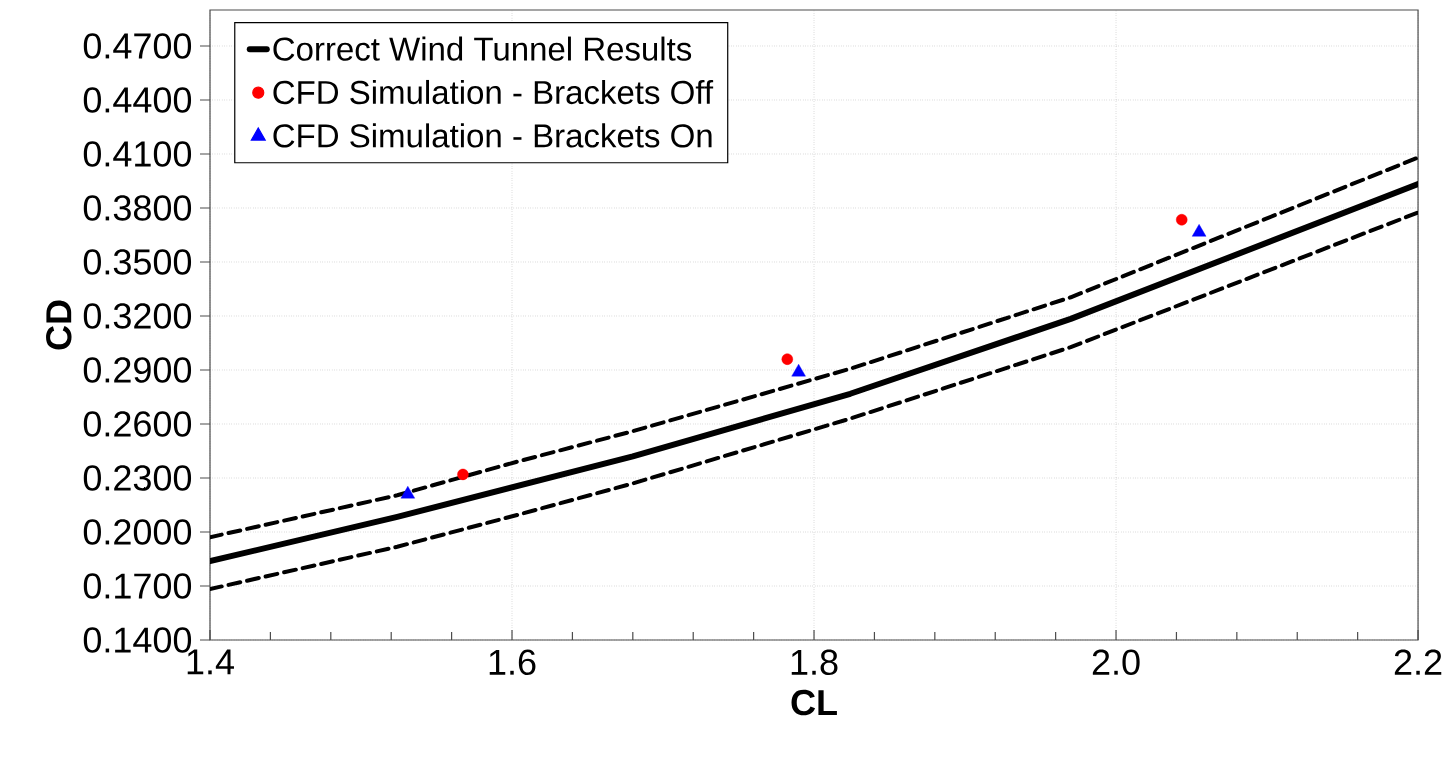 This screenshot has width=1449, height=765. Describe the element at coordinates (59, 325) in the screenshot. I see `y-axis-title: CD` at that location.